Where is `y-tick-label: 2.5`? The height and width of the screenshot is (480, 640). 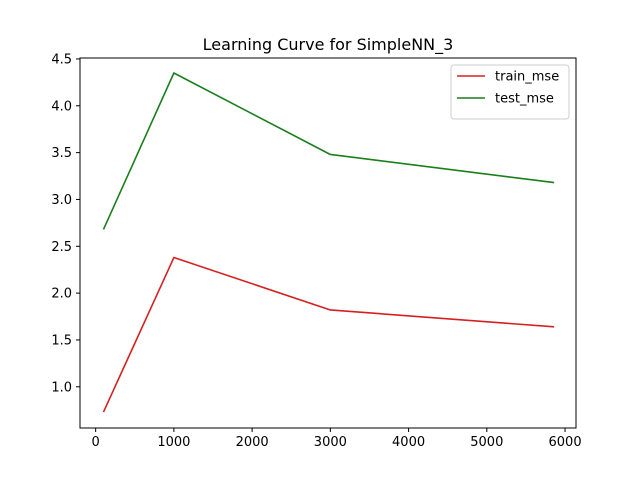 y-tick-label: 2.5 is located at coordinates (61, 247).